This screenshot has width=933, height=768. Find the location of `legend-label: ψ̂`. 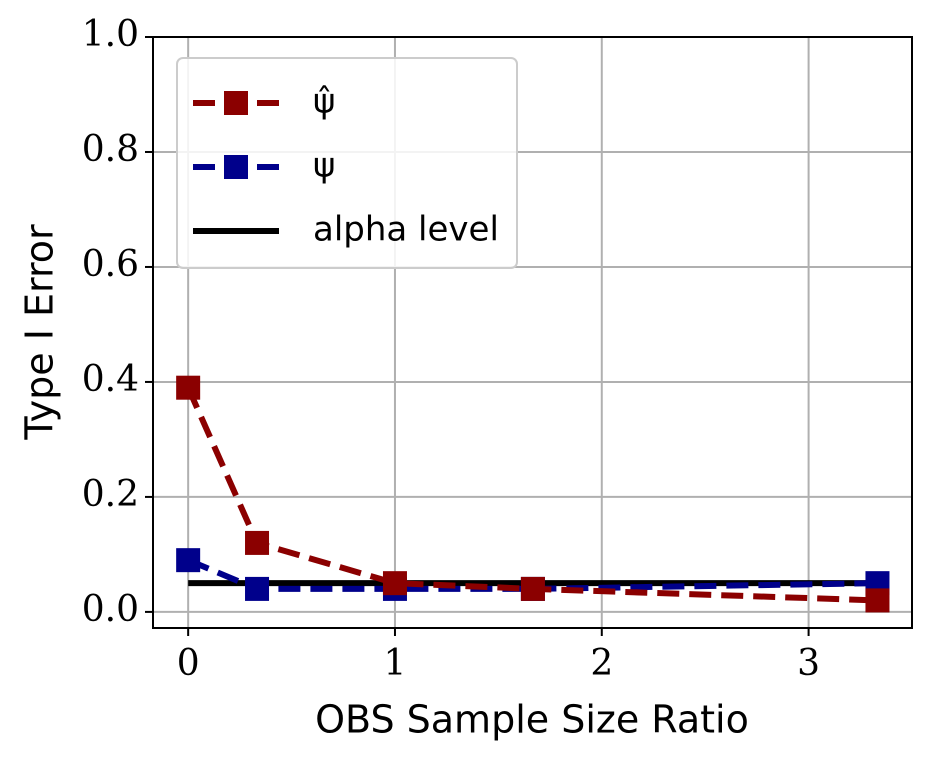

legend-label: ψ̂ is located at coordinates (324, 102).